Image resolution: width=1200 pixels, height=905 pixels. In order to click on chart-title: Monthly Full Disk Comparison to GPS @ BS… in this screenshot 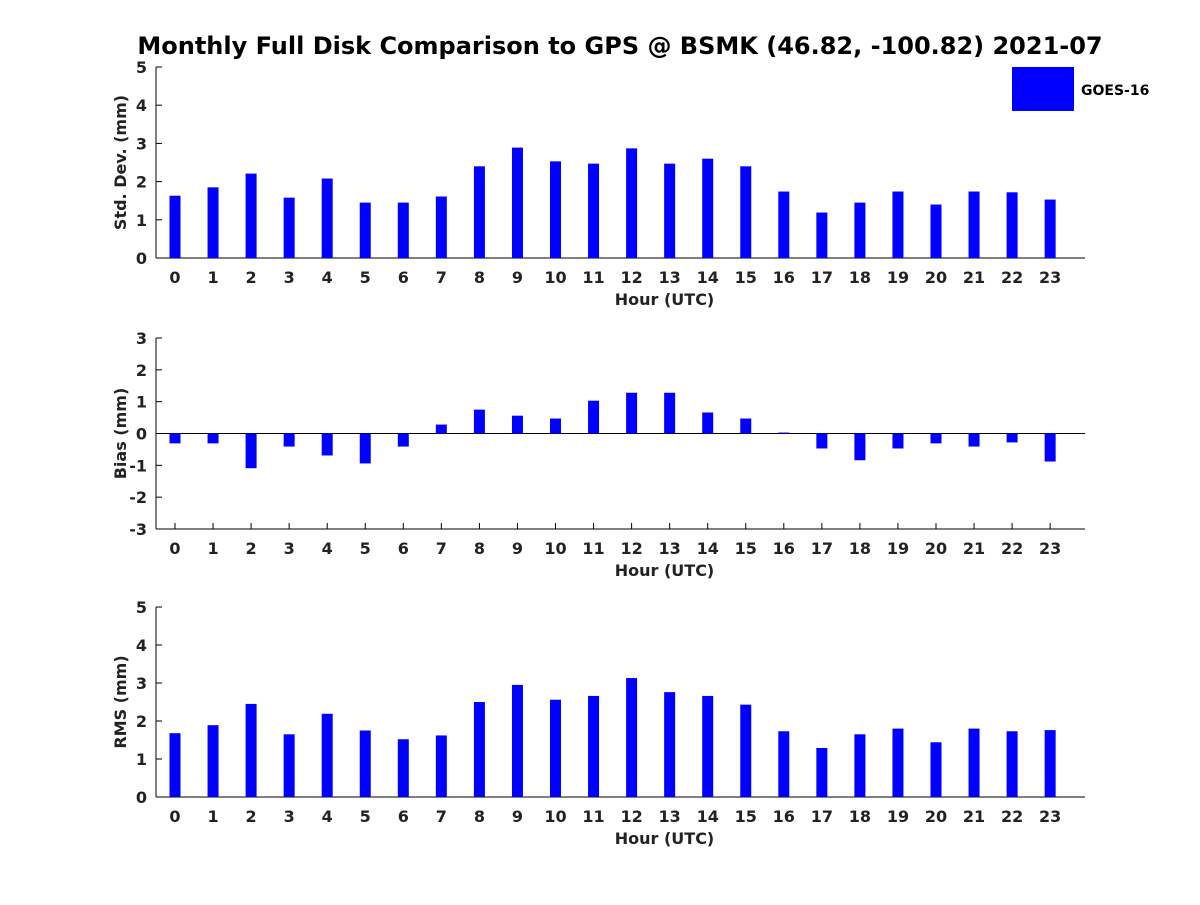, I will do `click(619, 46)`.